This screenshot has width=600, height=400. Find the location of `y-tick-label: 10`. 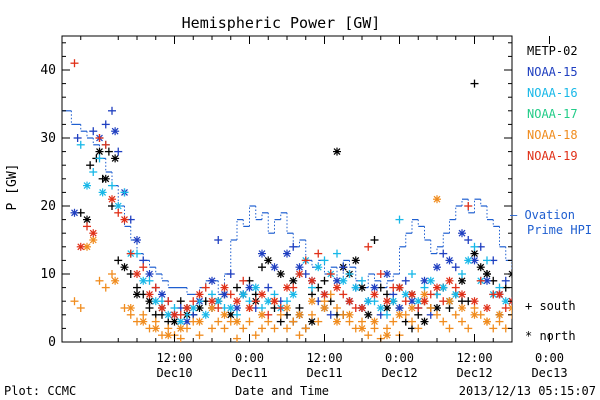

y-tick-label: 10 is located at coordinates (48, 274).